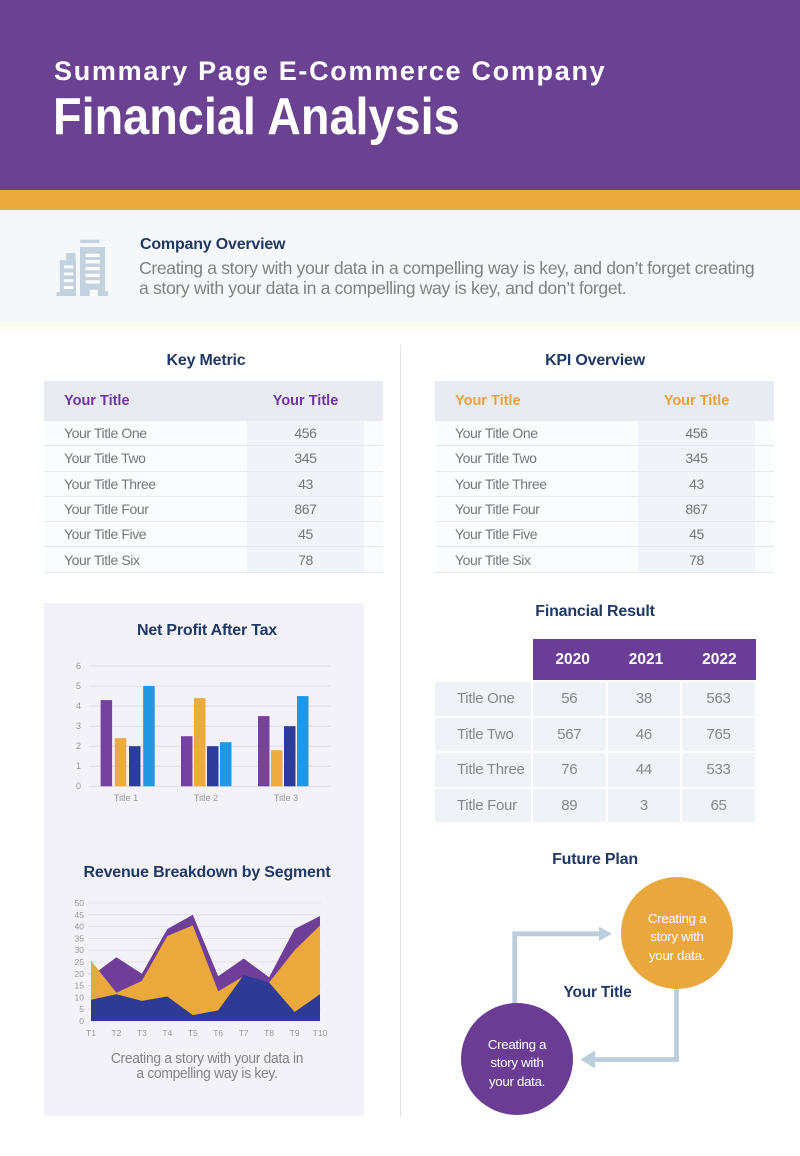 The width and height of the screenshot is (800, 1156). What do you see at coordinates (80, 986) in the screenshot?
I see `svg-text: 15` at bounding box center [80, 986].